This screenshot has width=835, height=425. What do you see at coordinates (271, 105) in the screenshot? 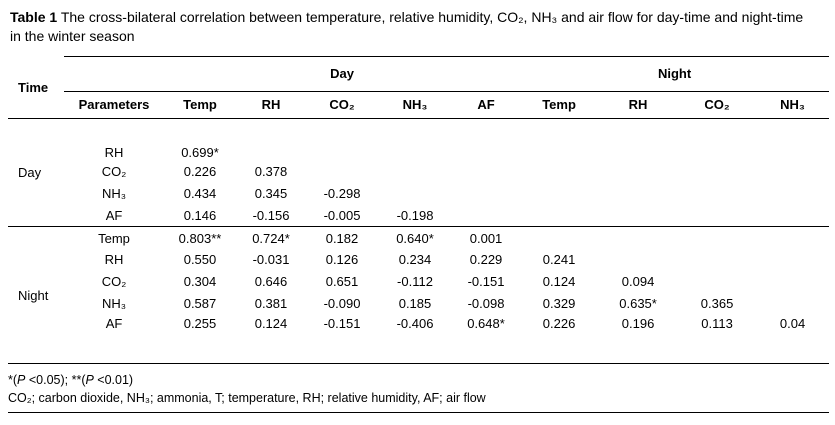
I see `col-header-day-rh: RH` at bounding box center [271, 105].